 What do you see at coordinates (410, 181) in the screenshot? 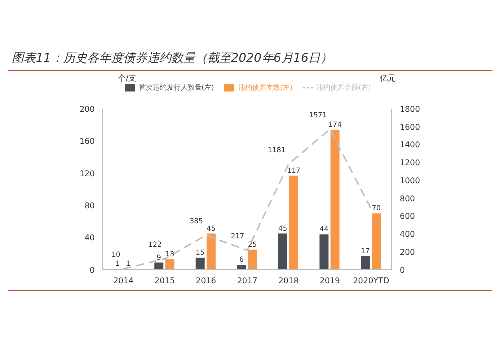
I see `y2-tick-label: 1000` at bounding box center [410, 181].